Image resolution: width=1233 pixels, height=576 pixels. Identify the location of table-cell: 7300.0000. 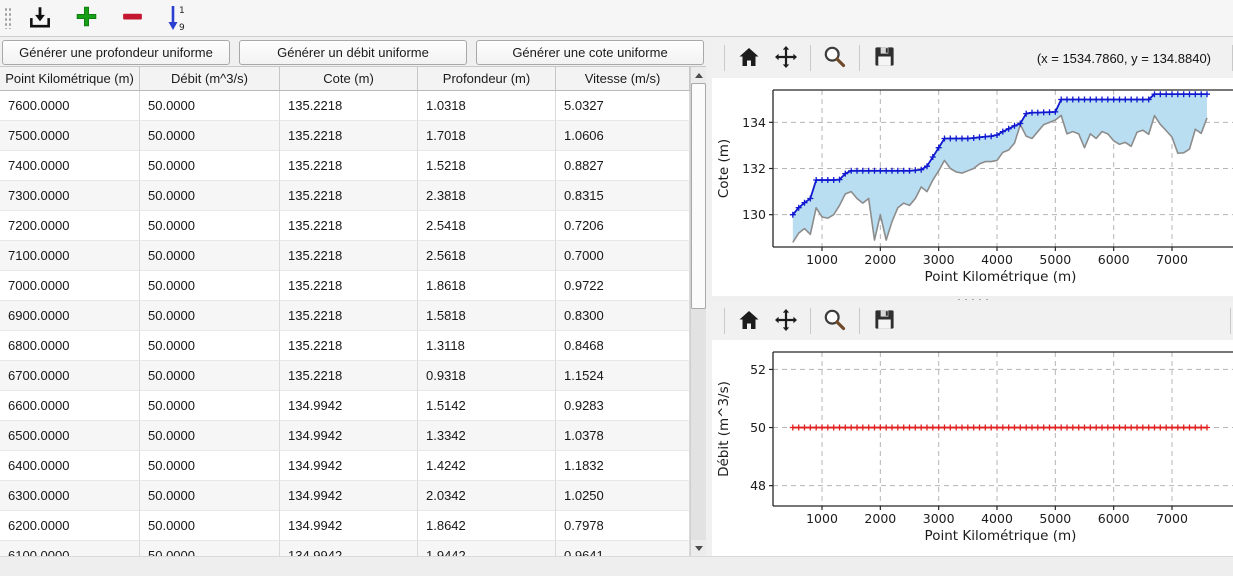
(70, 196).